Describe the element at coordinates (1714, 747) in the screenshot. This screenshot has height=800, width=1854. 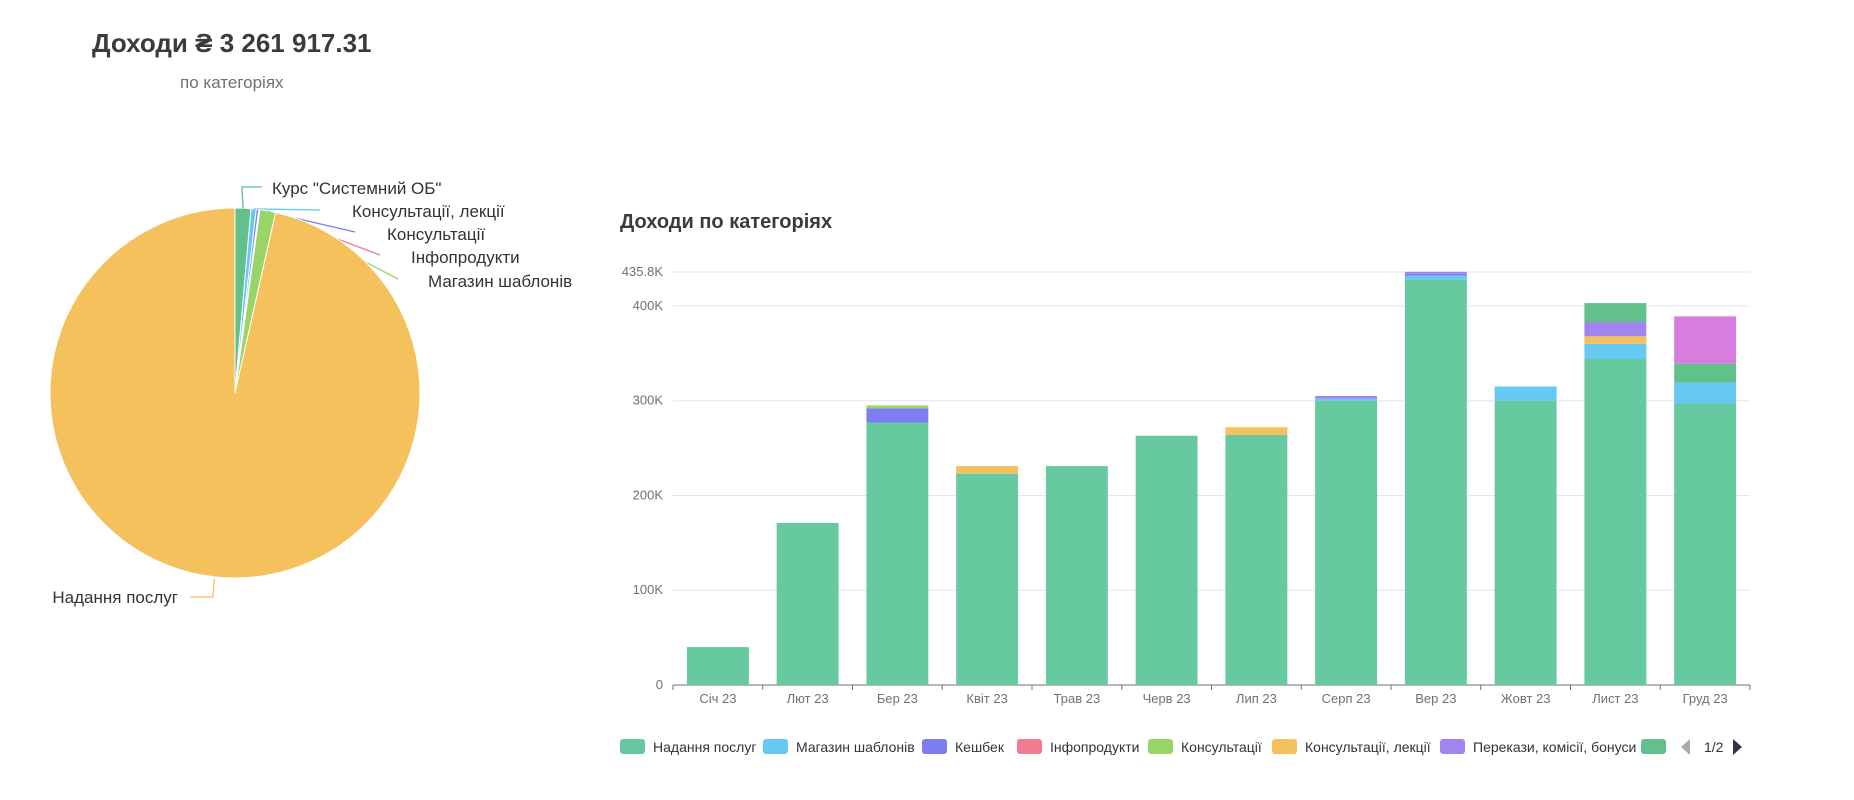
I see `legend-page-indicator: 1/2` at that location.